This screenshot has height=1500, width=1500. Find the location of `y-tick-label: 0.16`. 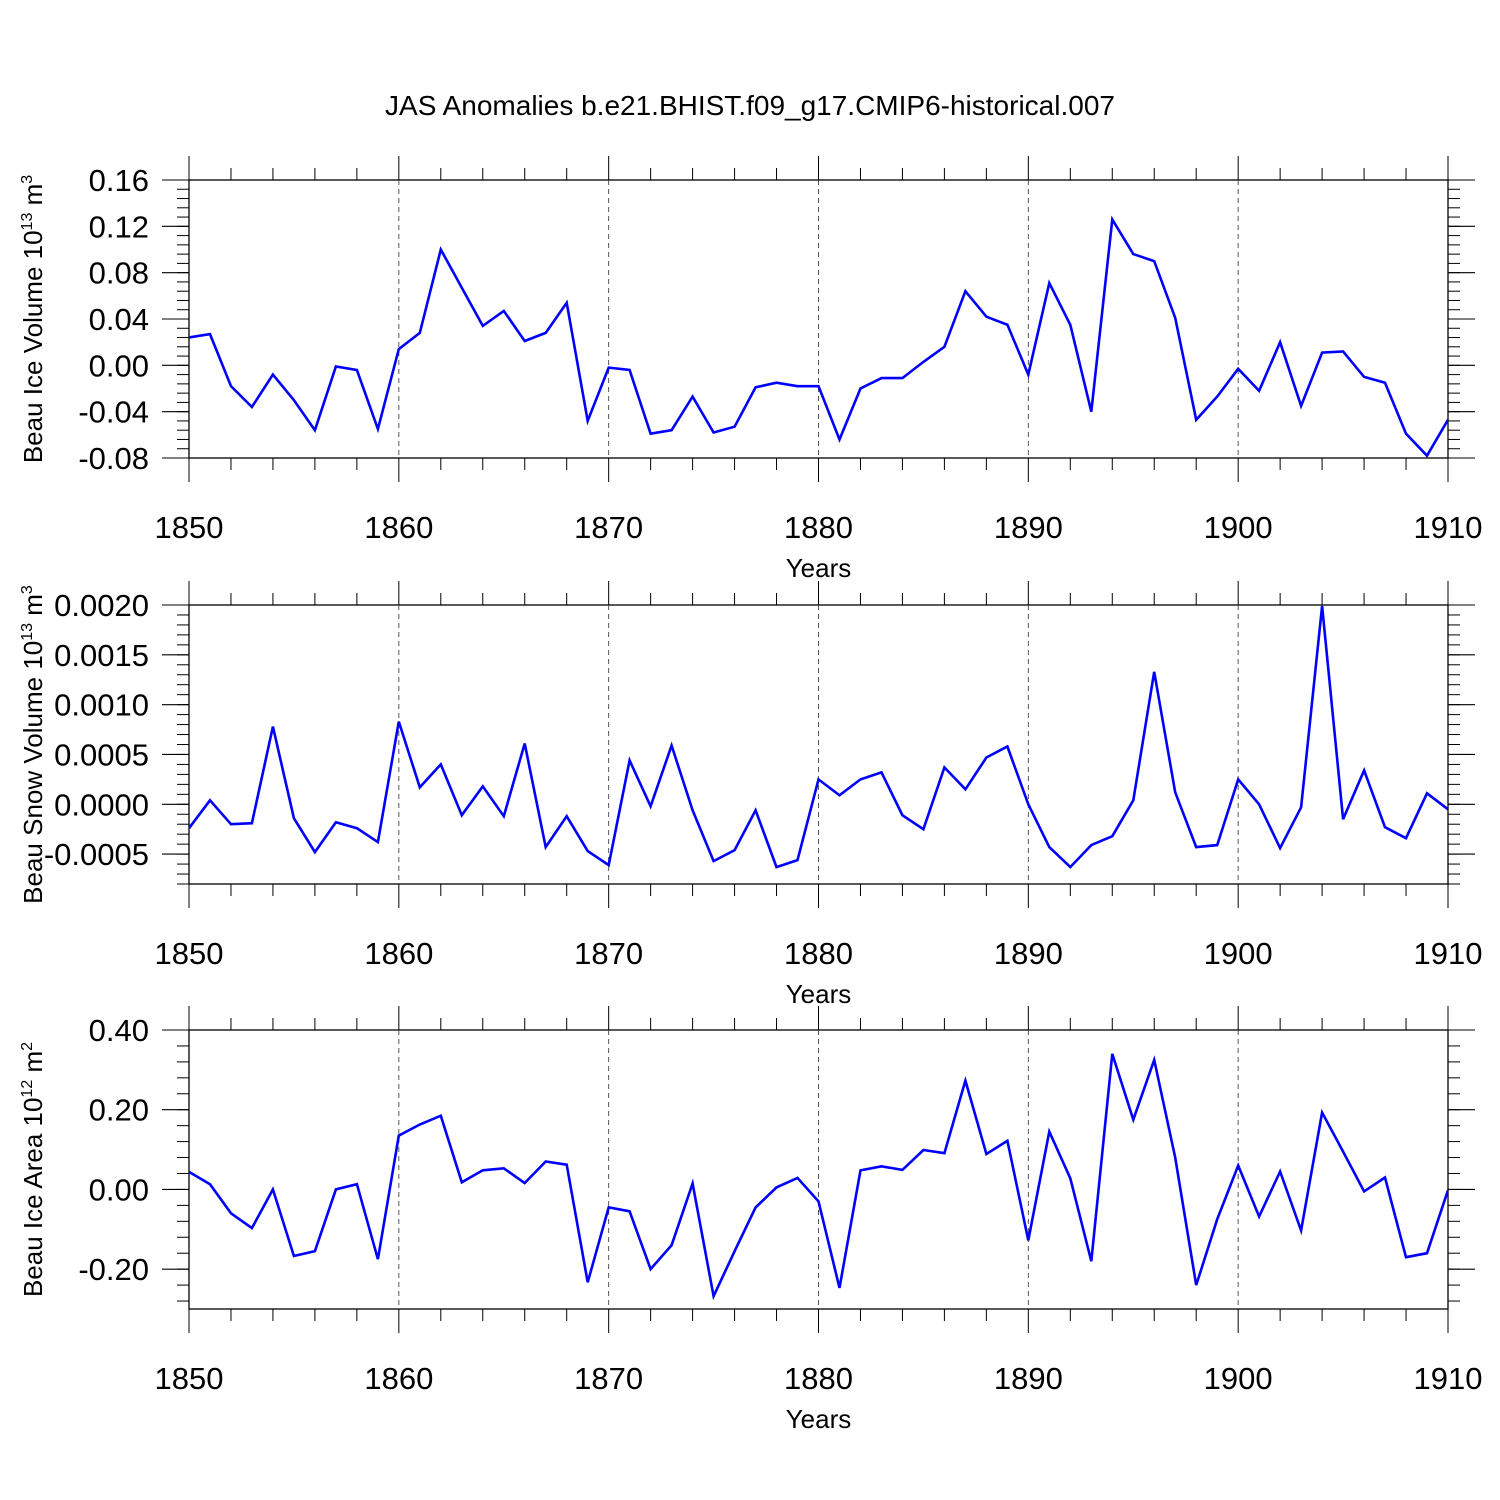

y-tick-label: 0.16 is located at coordinates (119, 180).